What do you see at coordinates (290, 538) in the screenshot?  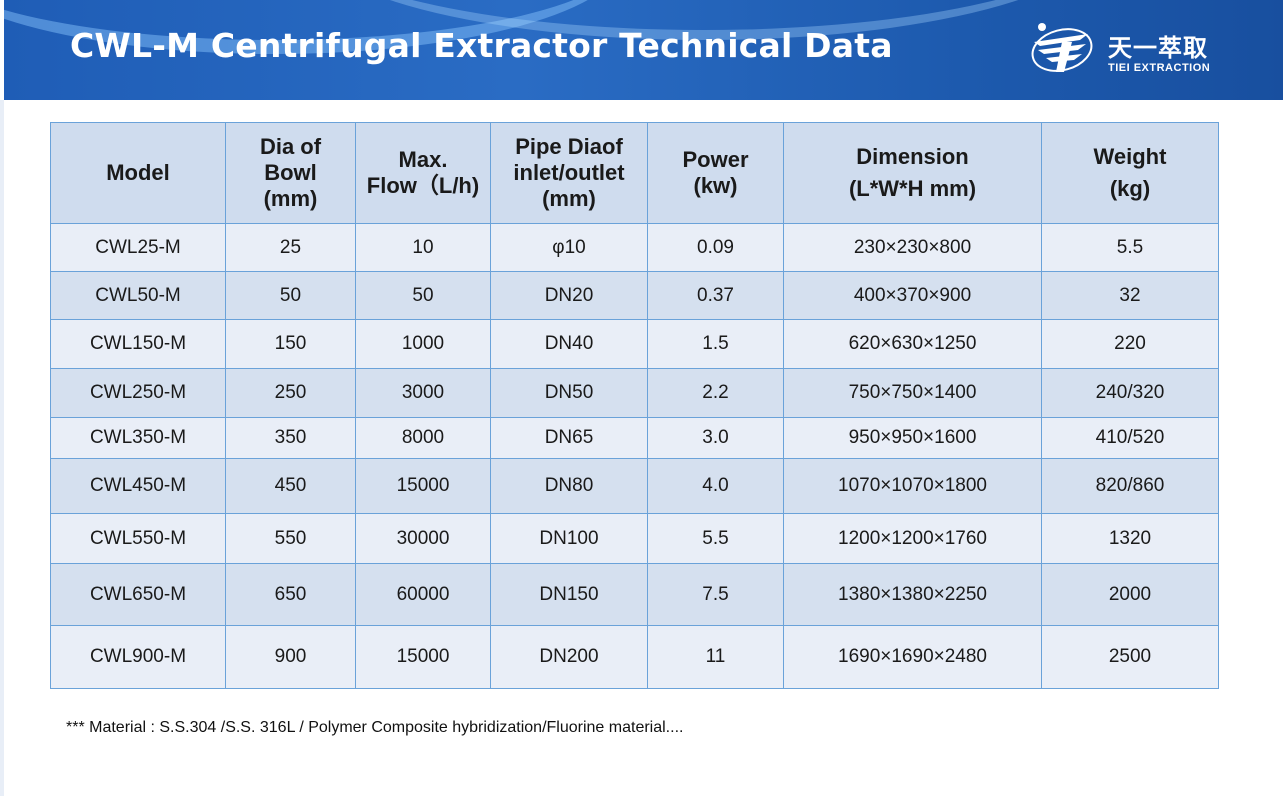 I see `cell-bowl: 550` at bounding box center [290, 538].